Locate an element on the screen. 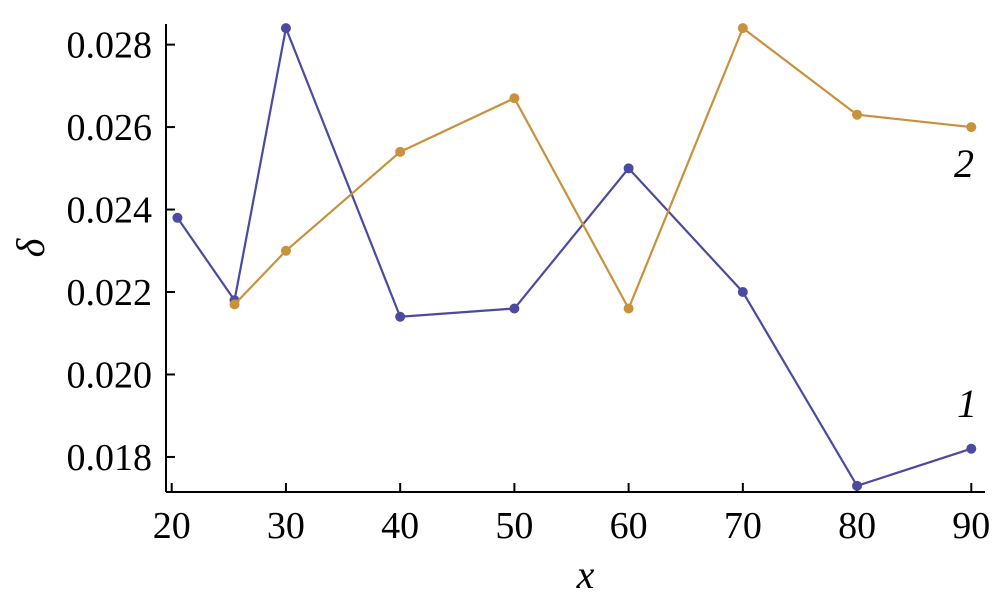  x-tick-label: 80 is located at coordinates (857, 526).